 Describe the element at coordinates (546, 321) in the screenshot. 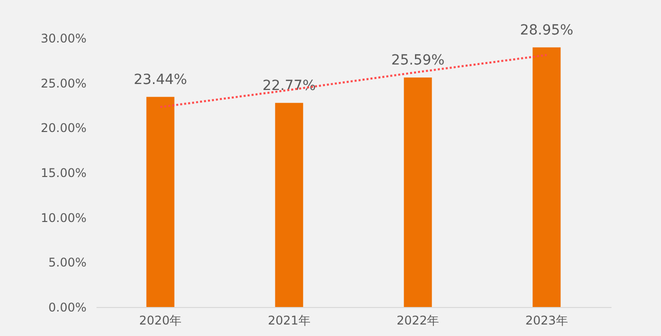

I see `x-tick-label: 2023年` at that location.